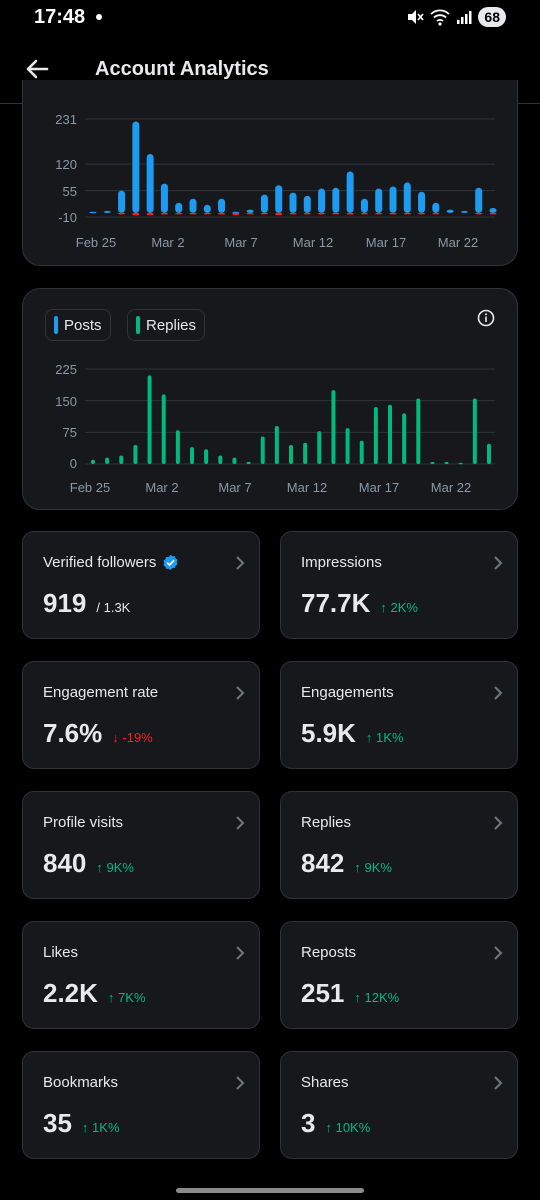 This screenshot has height=1200, width=540. What do you see at coordinates (399, 715) in the screenshot?
I see `stat-card-engagements: Engagements 5.9K ↑ 1K%` at bounding box center [399, 715].